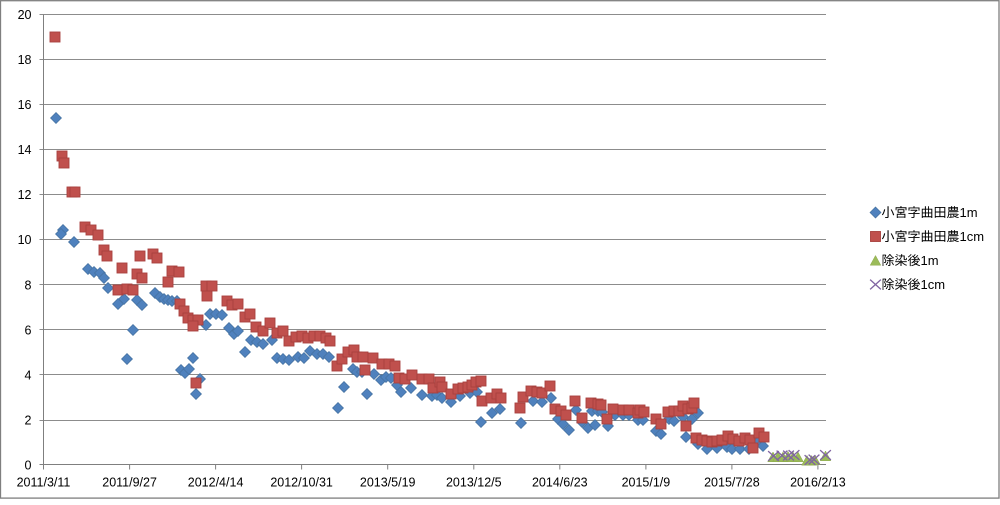 The width and height of the screenshot is (1000, 505). Describe the element at coordinates (25, 60) in the screenshot. I see `svg-text: 18` at that location.